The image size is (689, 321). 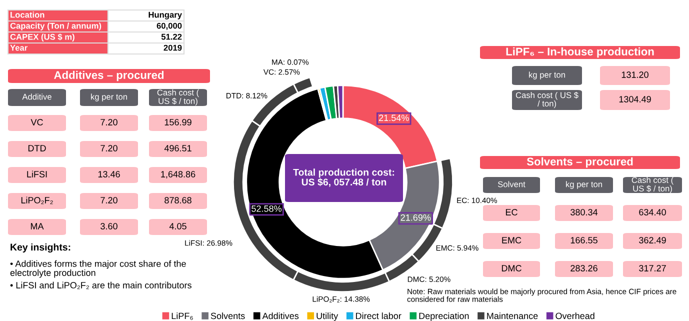 What do you see at coordinates (37, 226) in the screenshot?
I see `text: MA` at bounding box center [37, 226].